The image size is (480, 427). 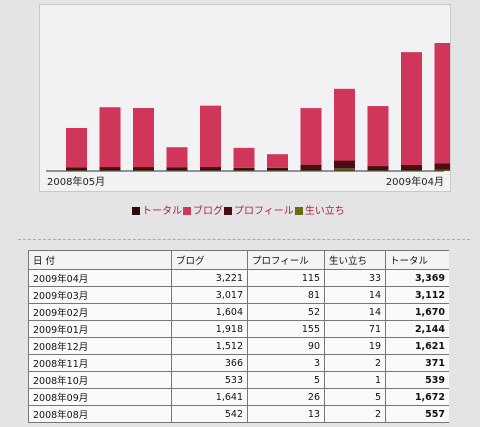 I want to click on cell-total: 371, so click(x=417, y=363).